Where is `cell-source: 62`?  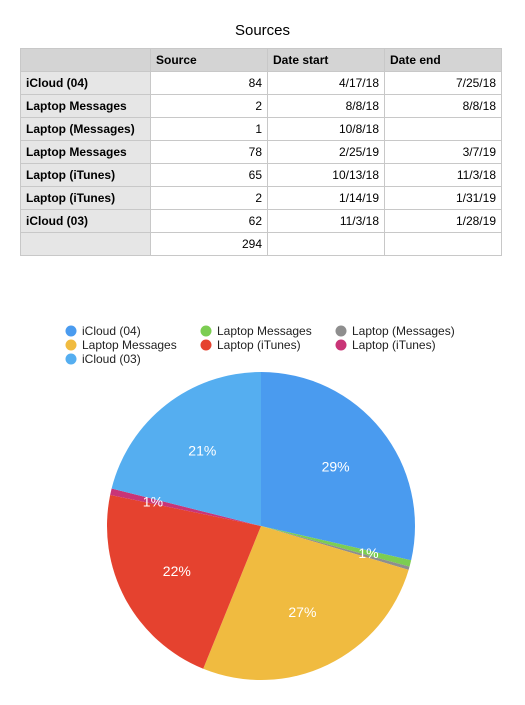
cell-source: 62 is located at coordinates (209, 221).